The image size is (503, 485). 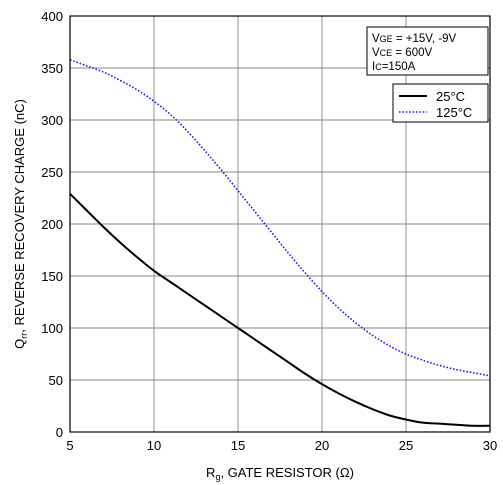 What do you see at coordinates (217, 477) in the screenshot?
I see `x-axis-title-sub: g` at bounding box center [217, 477].